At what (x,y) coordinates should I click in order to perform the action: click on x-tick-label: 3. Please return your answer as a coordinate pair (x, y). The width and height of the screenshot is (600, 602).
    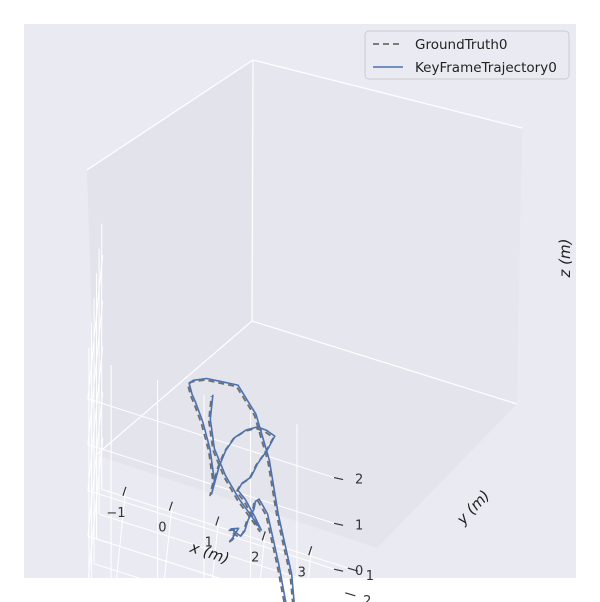
    Looking at the image, I should click on (302, 572).